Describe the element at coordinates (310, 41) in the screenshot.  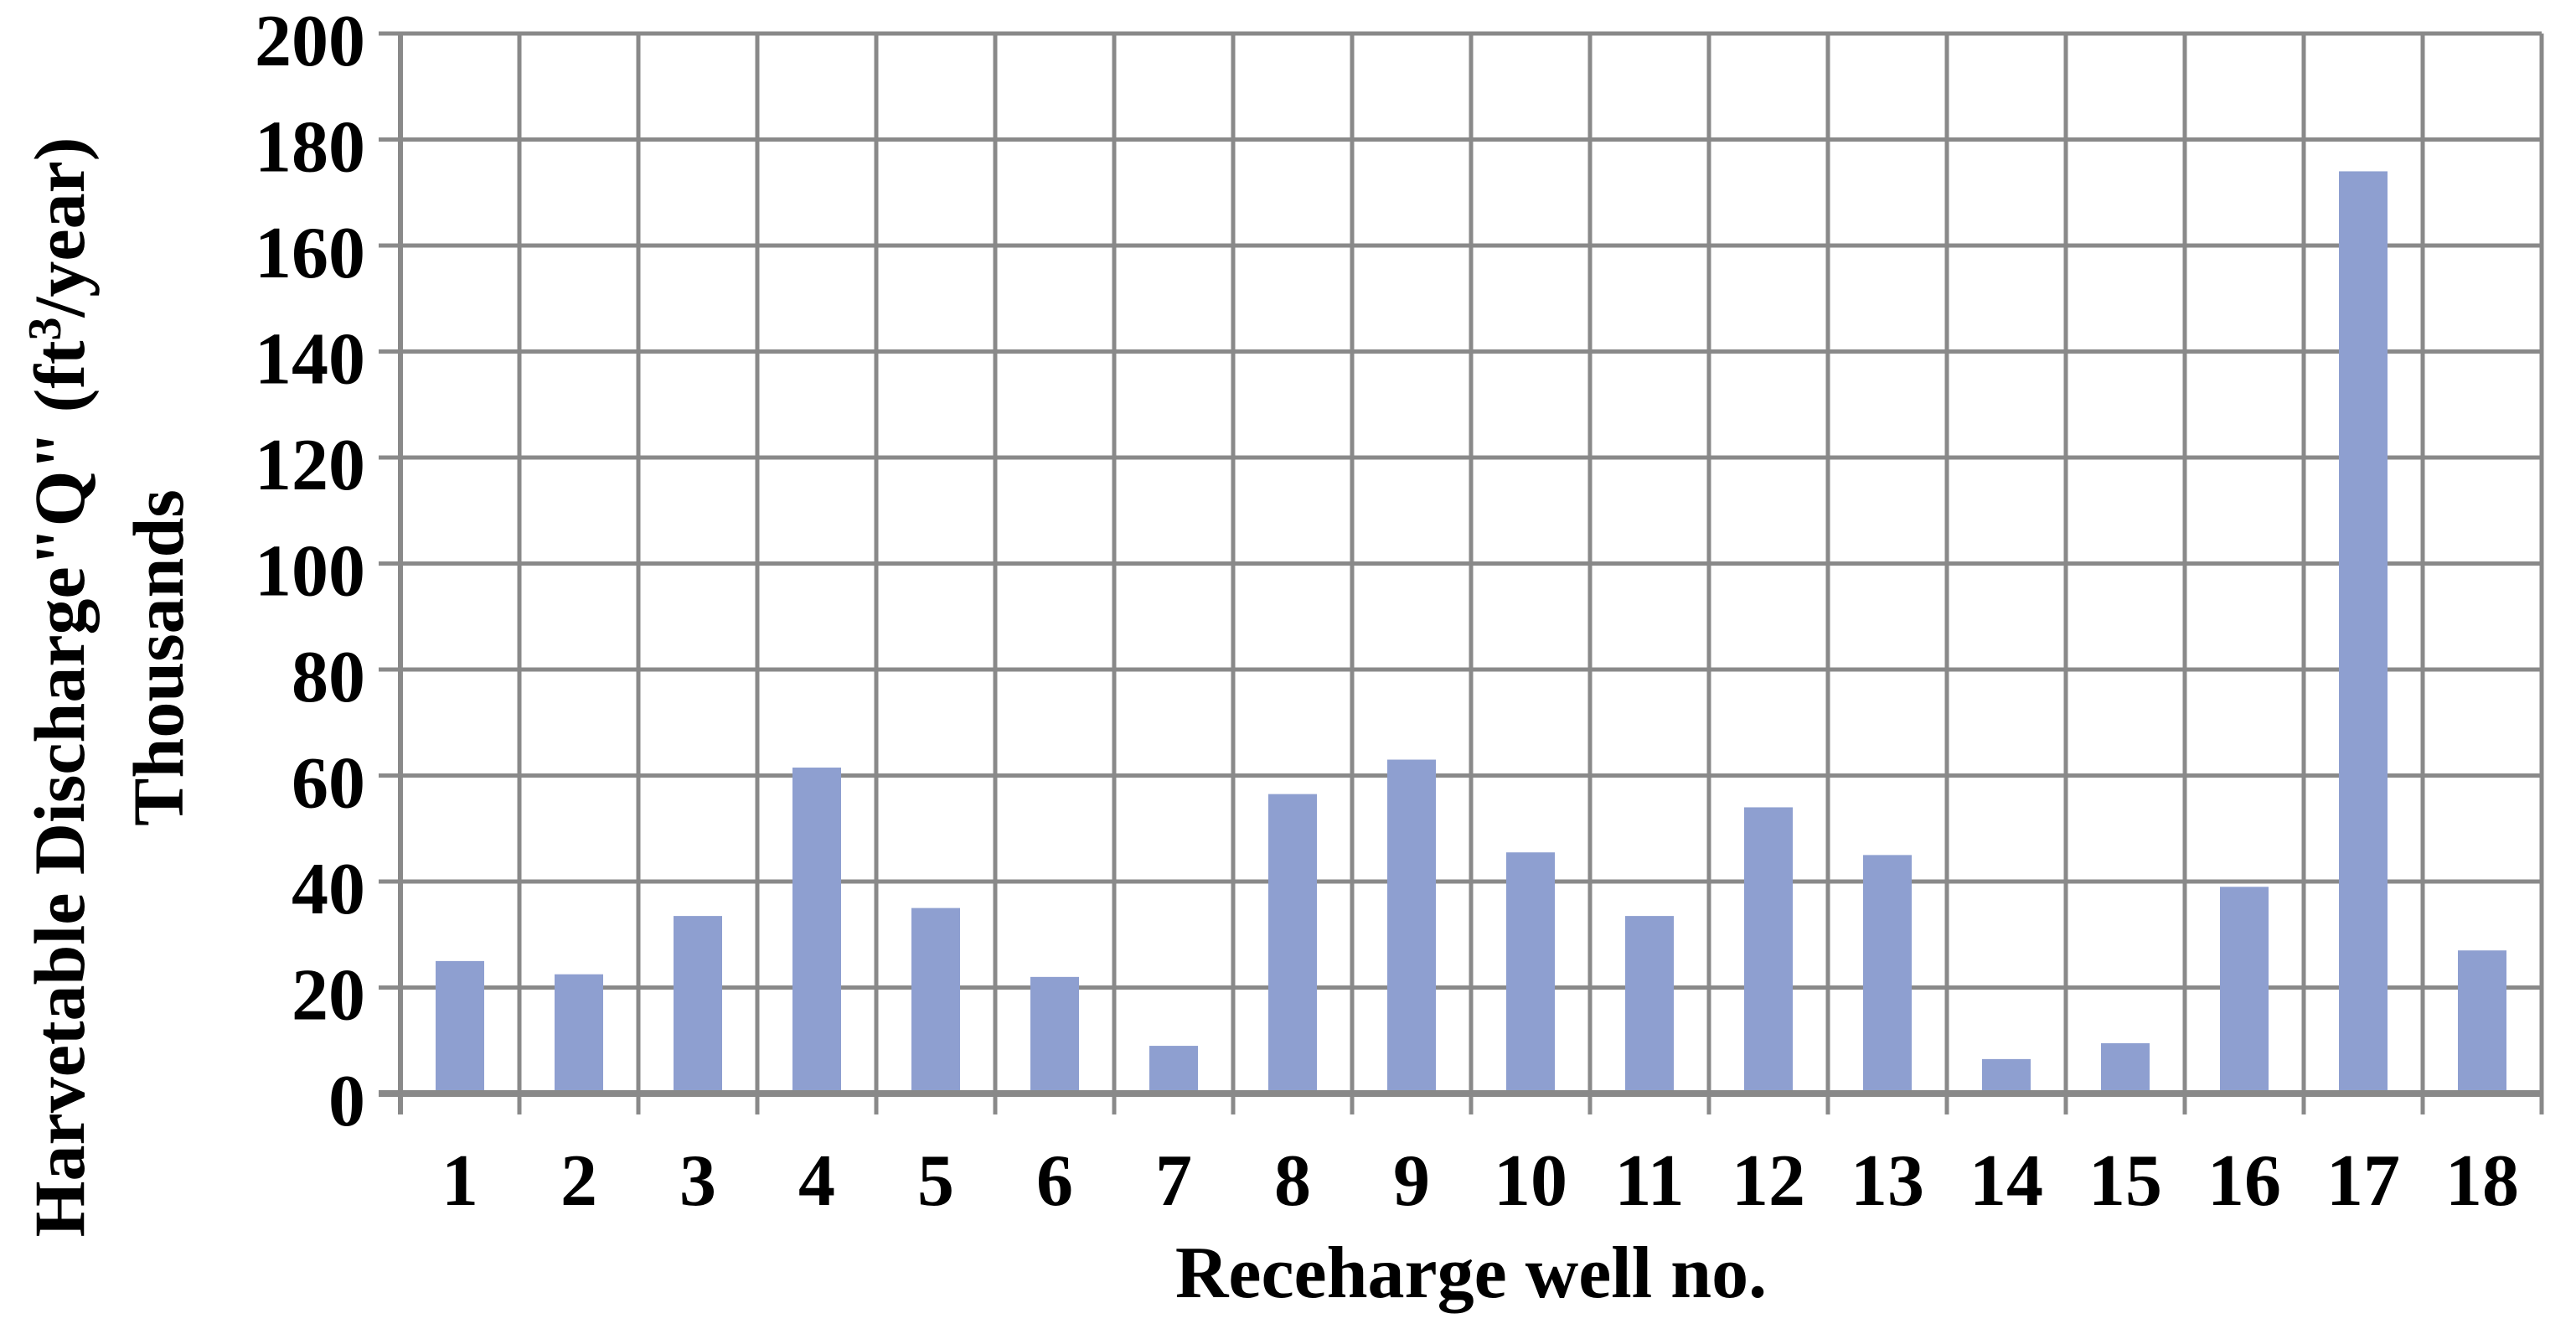
I see `y-tick-label-200: 200` at that location.